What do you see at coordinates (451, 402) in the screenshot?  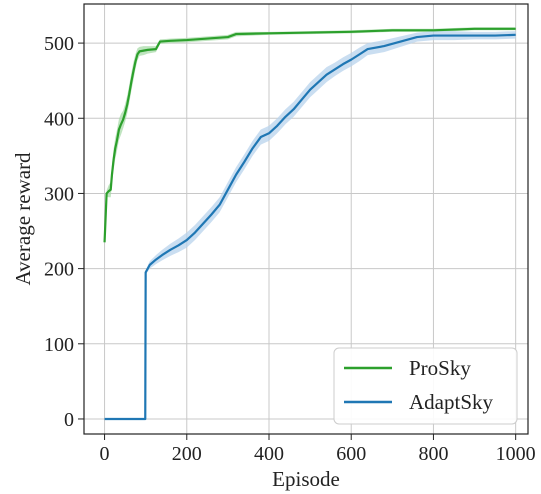 I see `legend-label-adaptsky: AdaptSky` at bounding box center [451, 402].